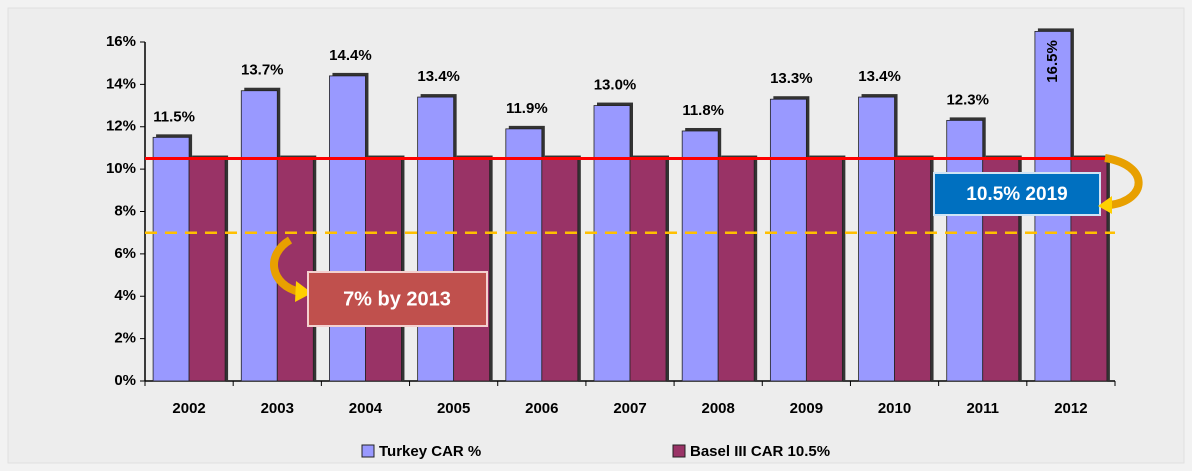 This screenshot has width=1192, height=471. I want to click on y-tick-label: 0%, so click(125, 380).